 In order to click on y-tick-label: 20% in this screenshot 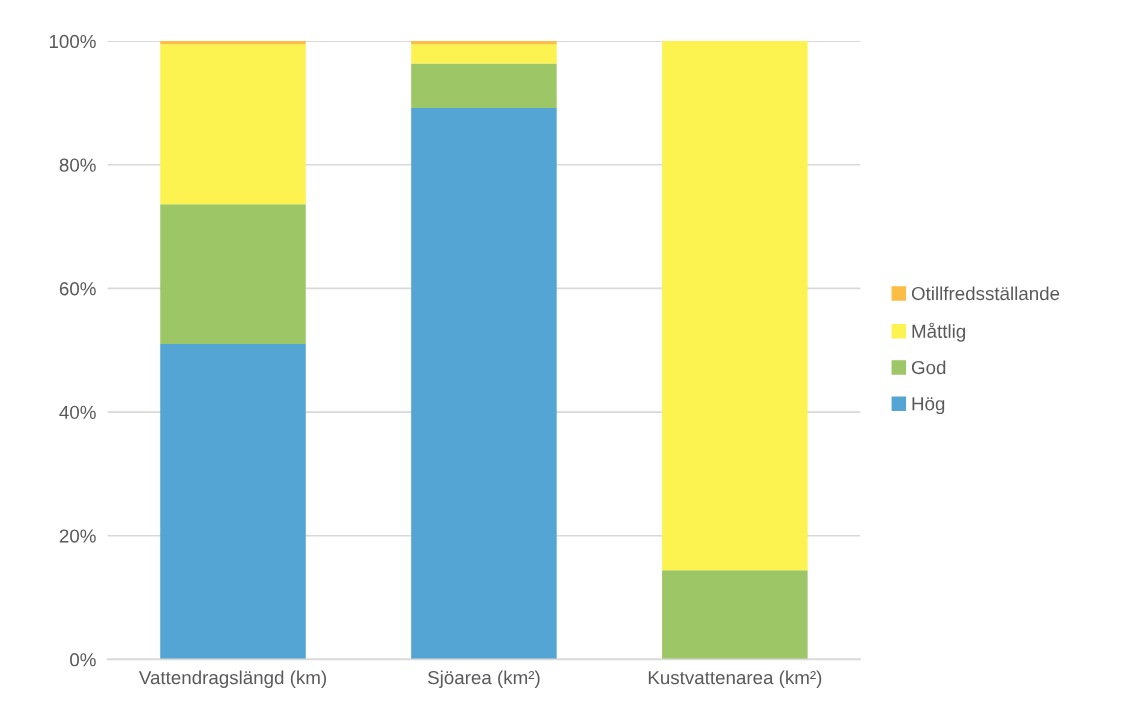, I will do `click(77, 536)`.